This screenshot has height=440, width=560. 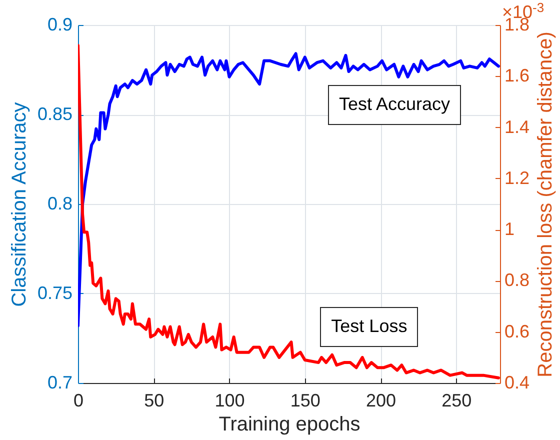 I want to click on y-tick-label: 0.85, so click(x=54, y=114).